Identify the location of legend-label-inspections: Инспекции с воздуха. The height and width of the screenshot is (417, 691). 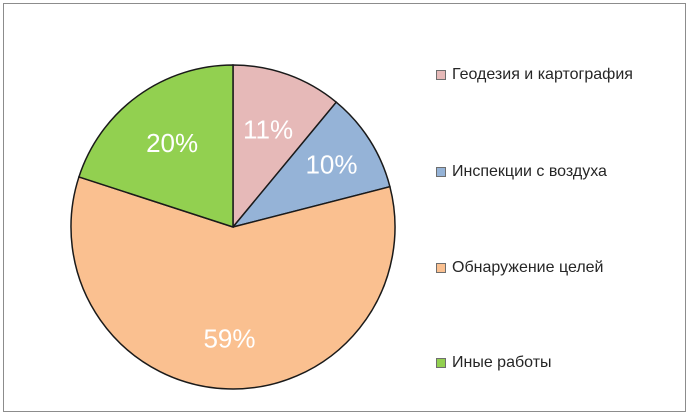
(529, 171).